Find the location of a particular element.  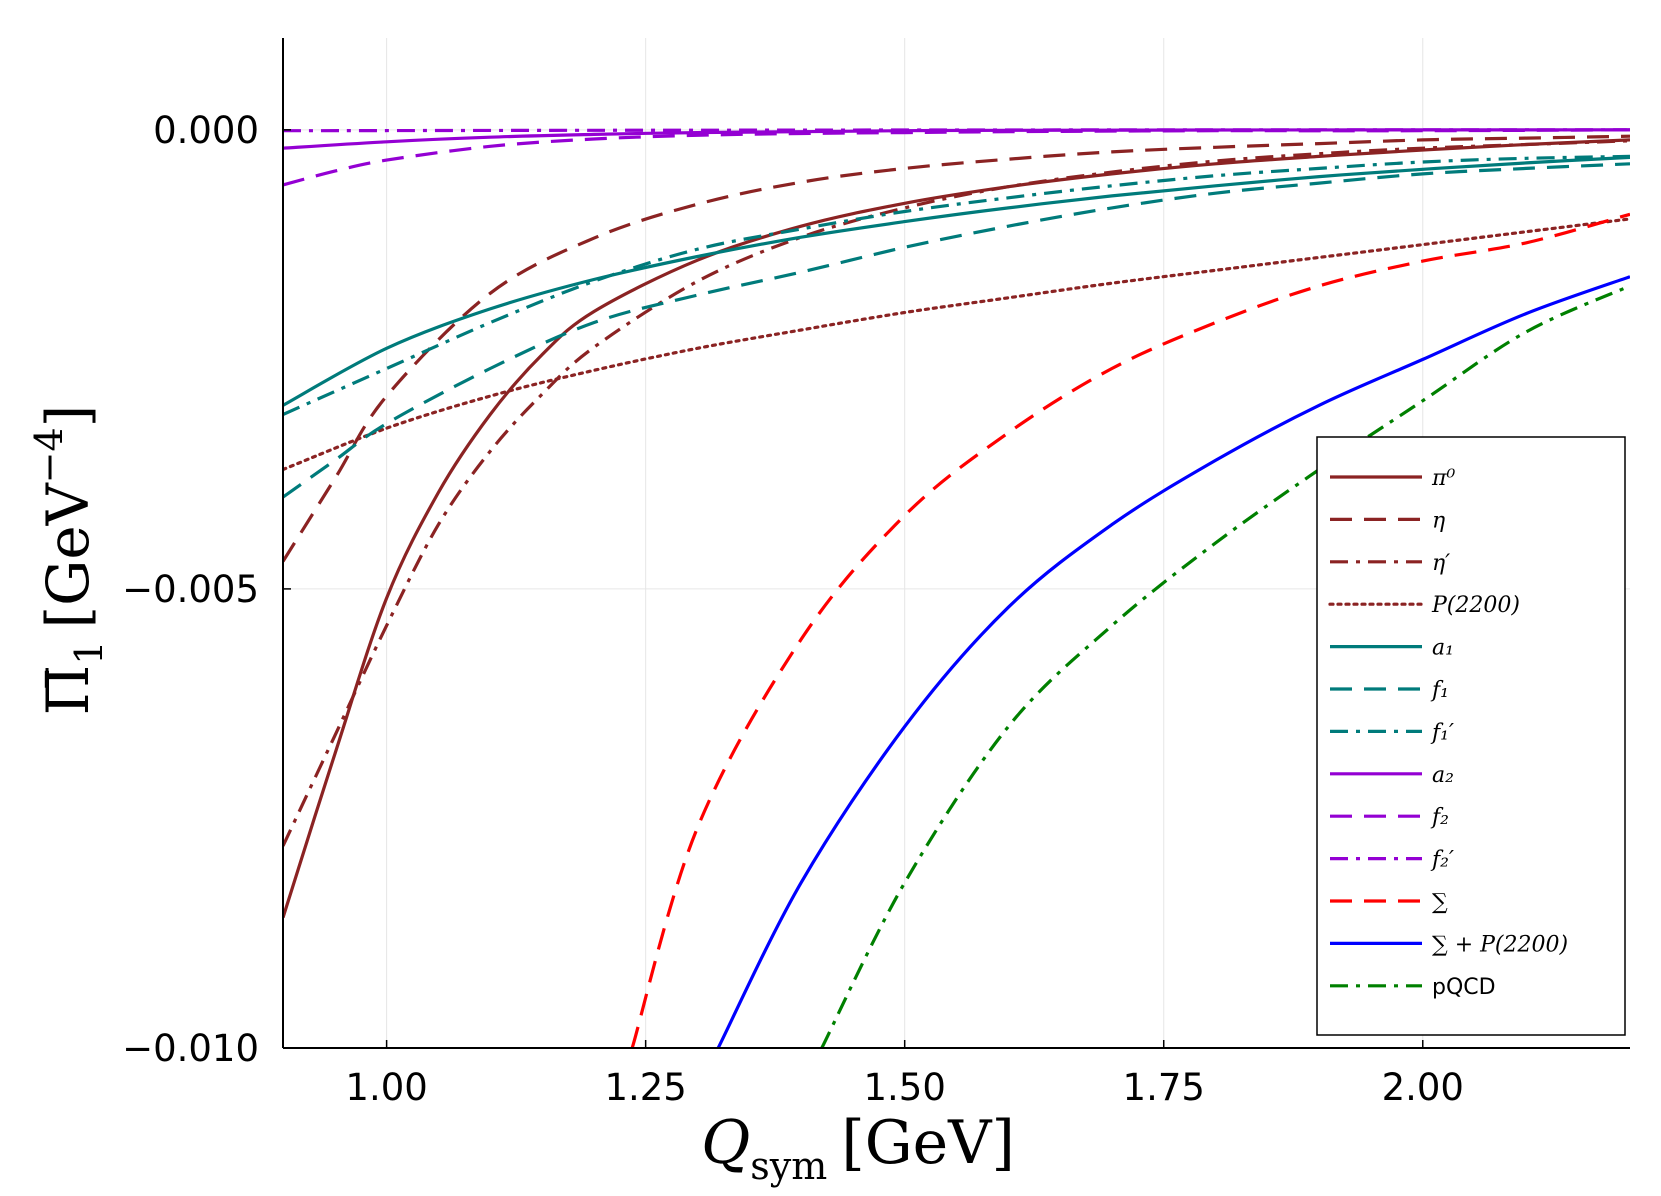

legend-box is located at coordinates (1471, 736).